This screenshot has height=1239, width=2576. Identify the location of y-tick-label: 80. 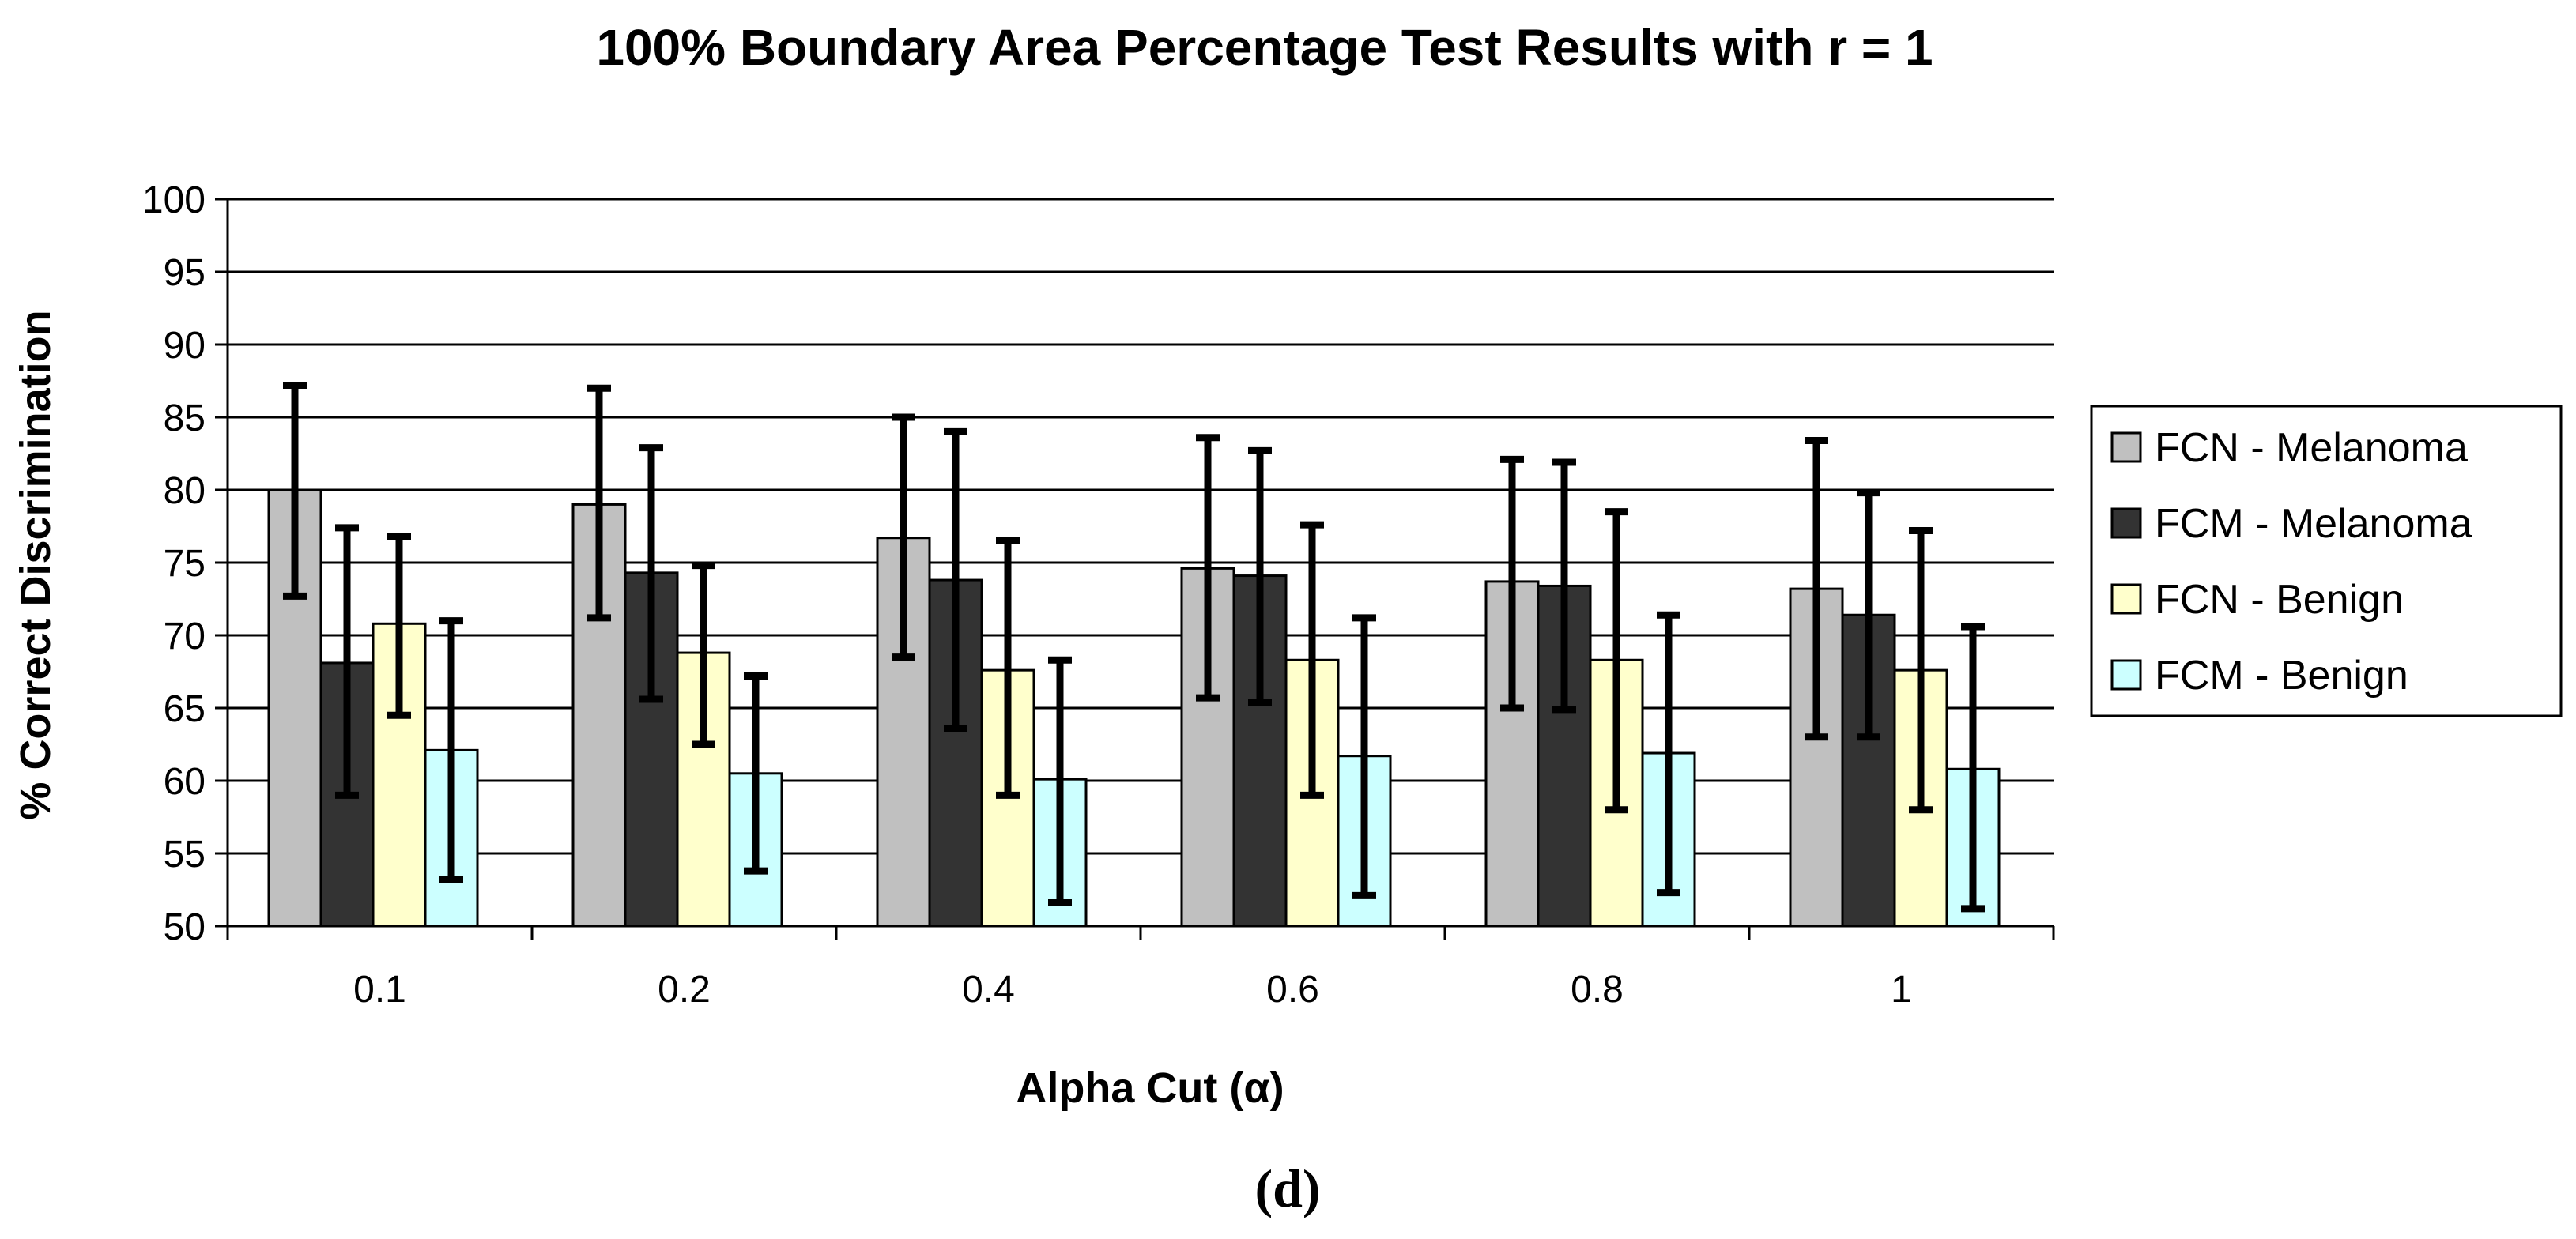
(185, 491).